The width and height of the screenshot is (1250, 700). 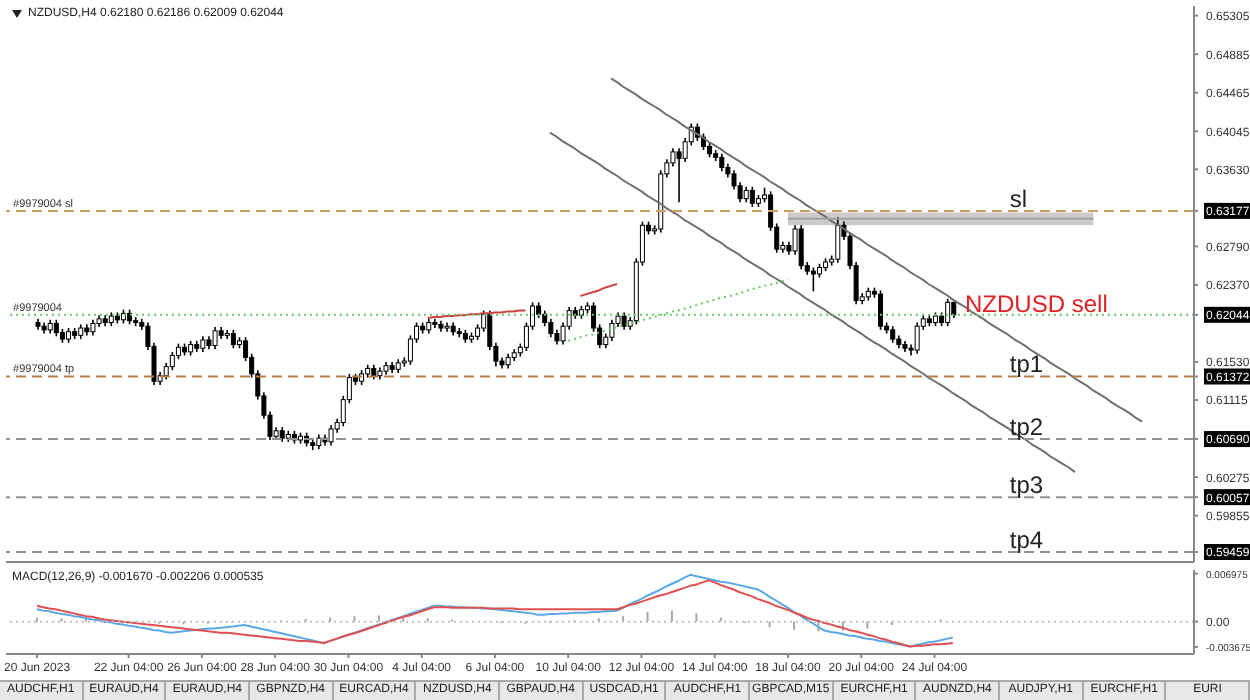 What do you see at coordinates (1026, 427) in the screenshot?
I see `ref-line-label: tp2` at bounding box center [1026, 427].